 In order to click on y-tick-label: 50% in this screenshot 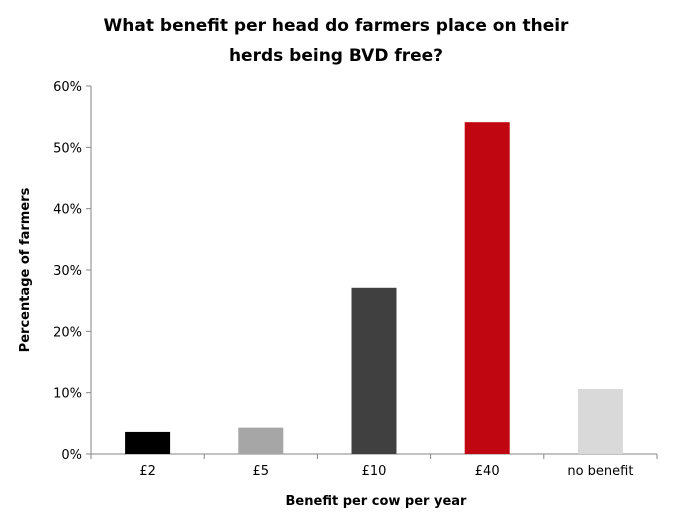, I will do `click(67, 148)`.